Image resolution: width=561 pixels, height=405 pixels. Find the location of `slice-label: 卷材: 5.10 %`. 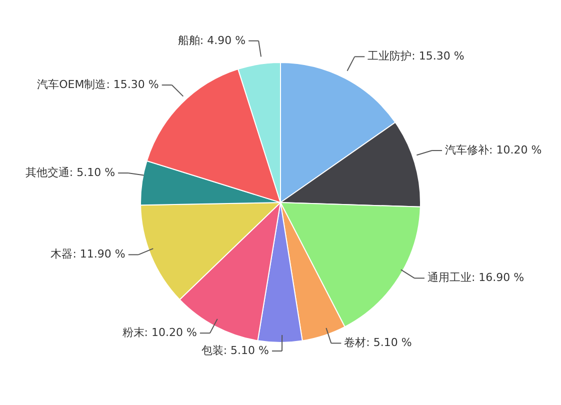

slice-label: 卷材: 5.10 % is located at coordinates (378, 343).